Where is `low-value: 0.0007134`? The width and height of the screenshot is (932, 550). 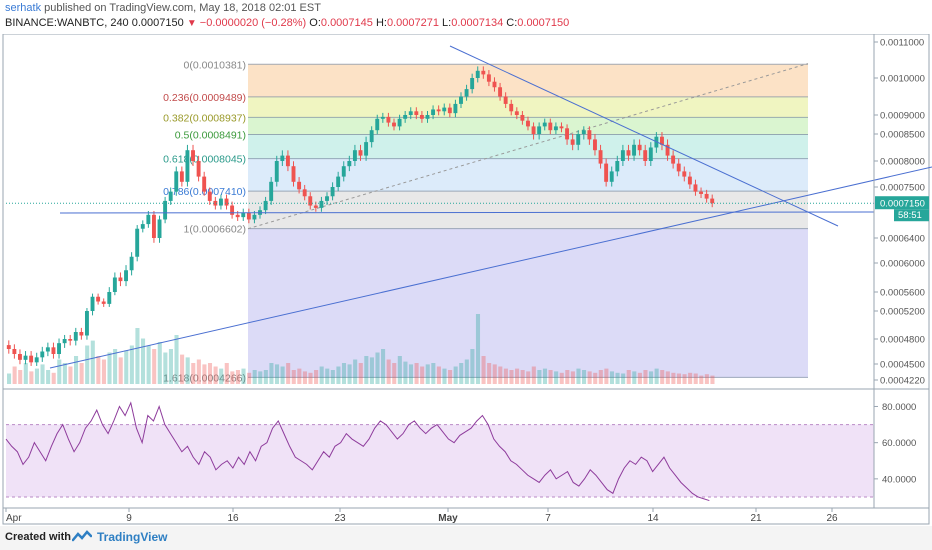 low-value: 0.0007134 is located at coordinates (477, 23).